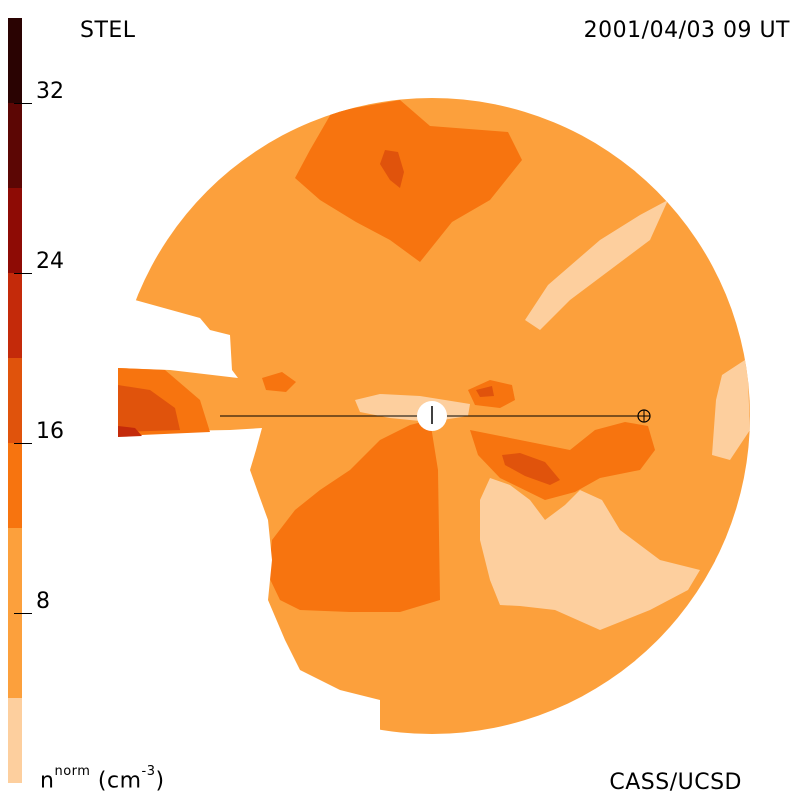 This screenshot has width=800, height=800. What do you see at coordinates (149, 408) in the screenshot?
I see `density-region-west-tongue-inner` at bounding box center [149, 408].